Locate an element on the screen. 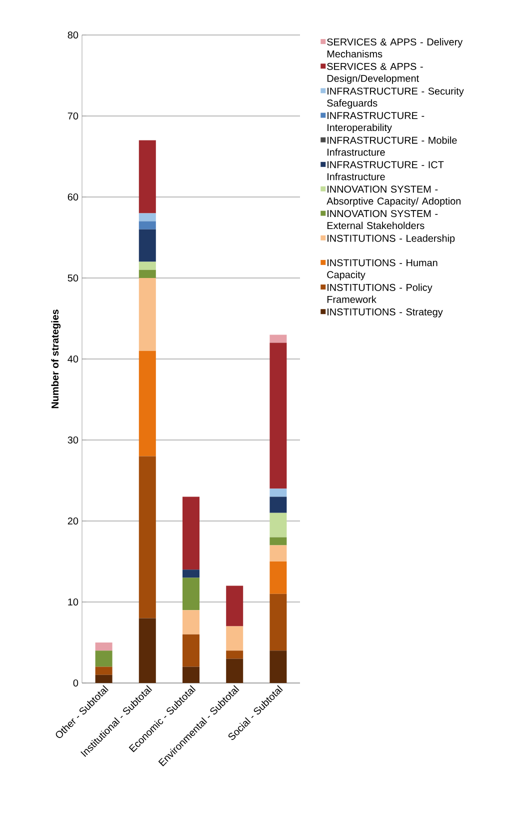 The width and height of the screenshot is (530, 836). y-tick-label: 20 is located at coordinates (73, 521).